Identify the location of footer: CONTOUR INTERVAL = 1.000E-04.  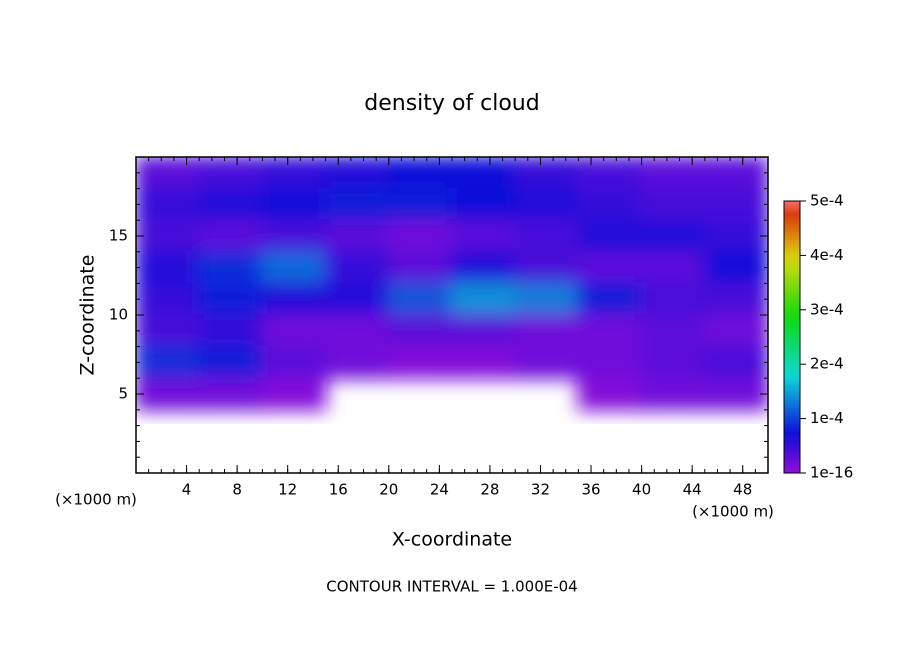
(451, 587).